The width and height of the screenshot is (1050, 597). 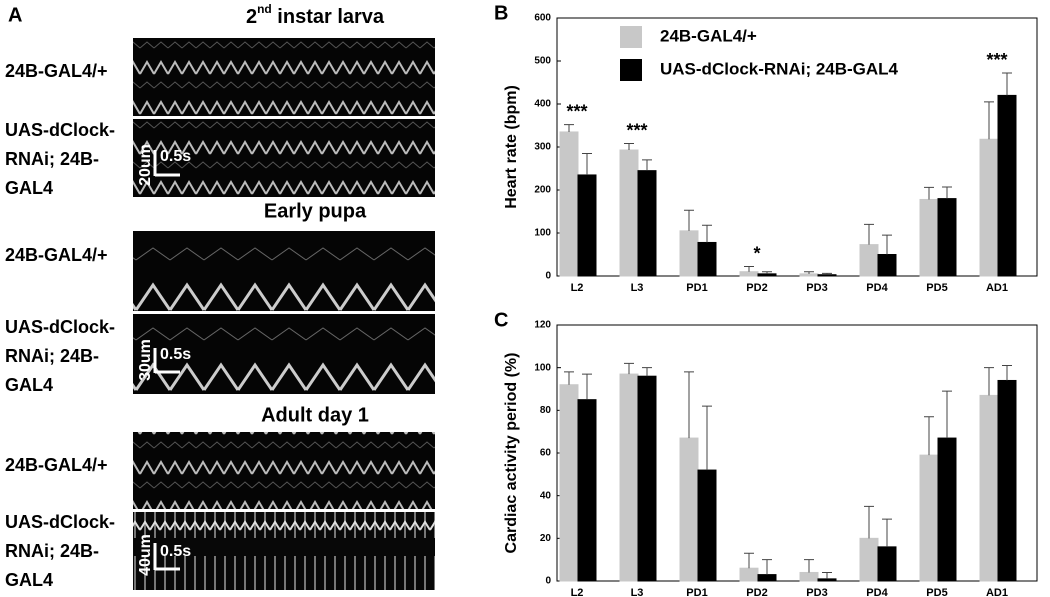 What do you see at coordinates (542, 325) in the screenshot?
I see `y-tick-label: 120` at bounding box center [542, 325].